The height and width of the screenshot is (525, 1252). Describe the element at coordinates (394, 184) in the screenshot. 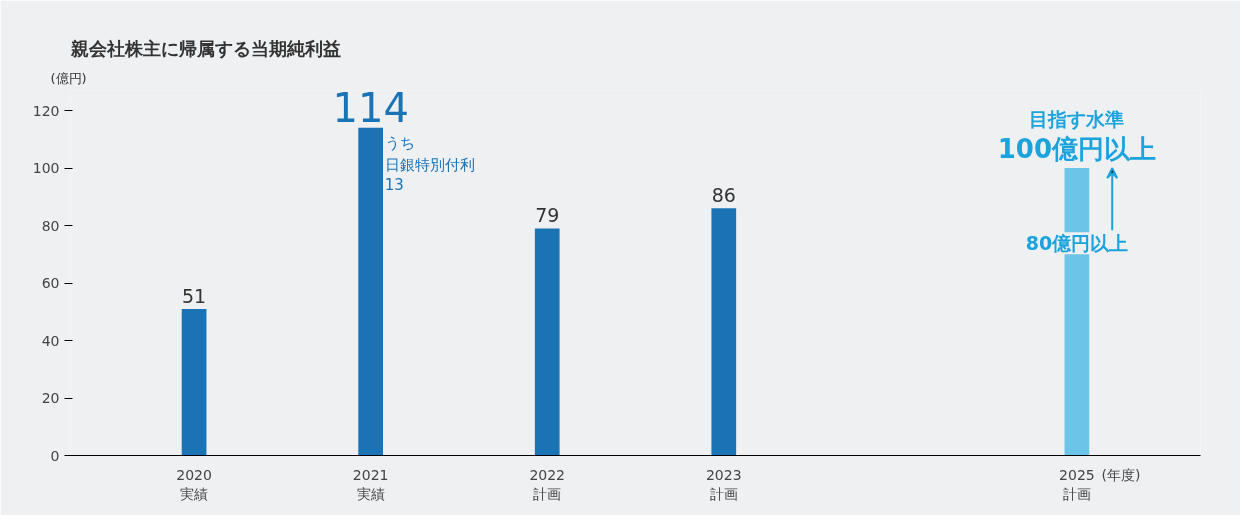

I see `annotation: 13` at that location.